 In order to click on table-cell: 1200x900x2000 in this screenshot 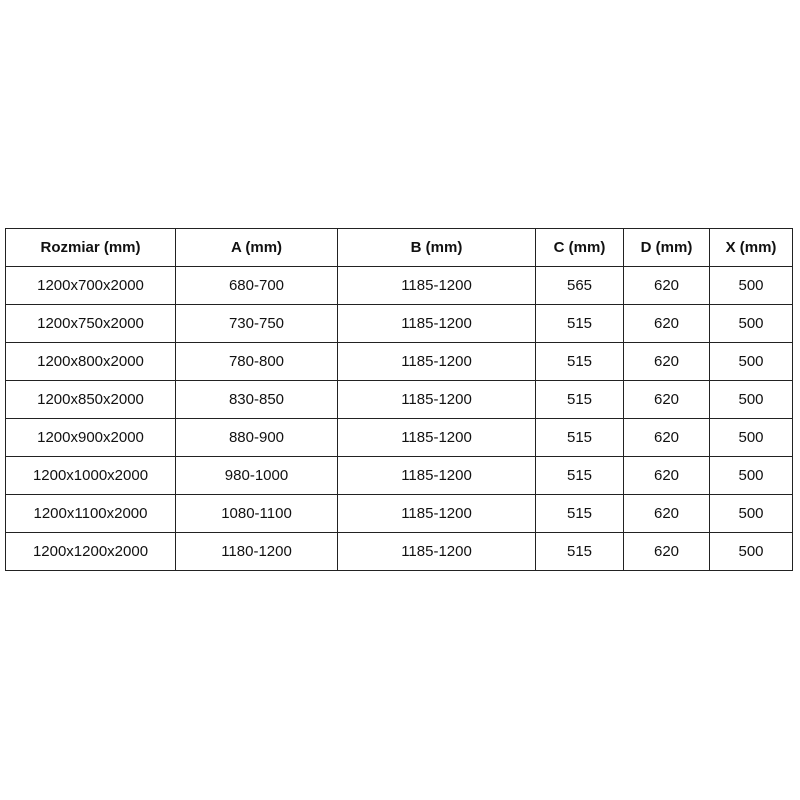, I will do `click(90, 437)`.